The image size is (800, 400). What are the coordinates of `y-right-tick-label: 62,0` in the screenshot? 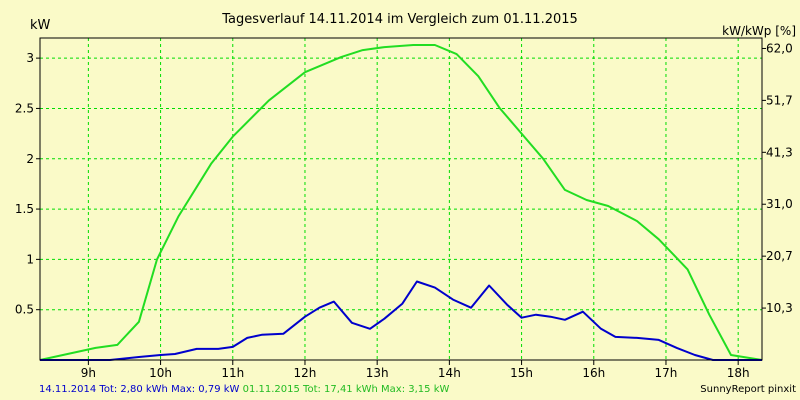 It's located at (779, 48).